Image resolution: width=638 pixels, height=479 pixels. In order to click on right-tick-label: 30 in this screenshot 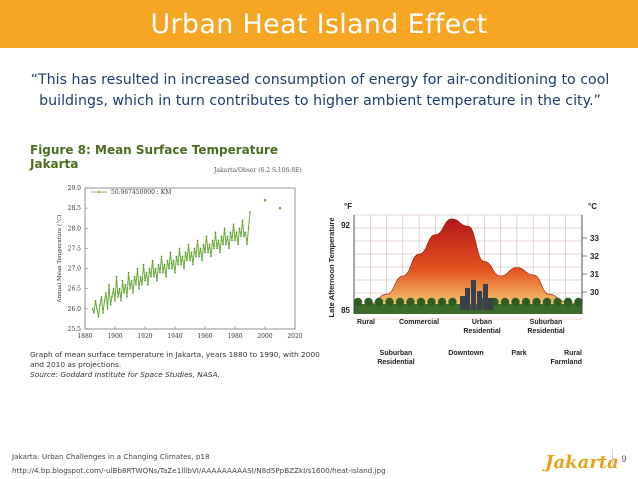, I will do `click(594, 292)`.